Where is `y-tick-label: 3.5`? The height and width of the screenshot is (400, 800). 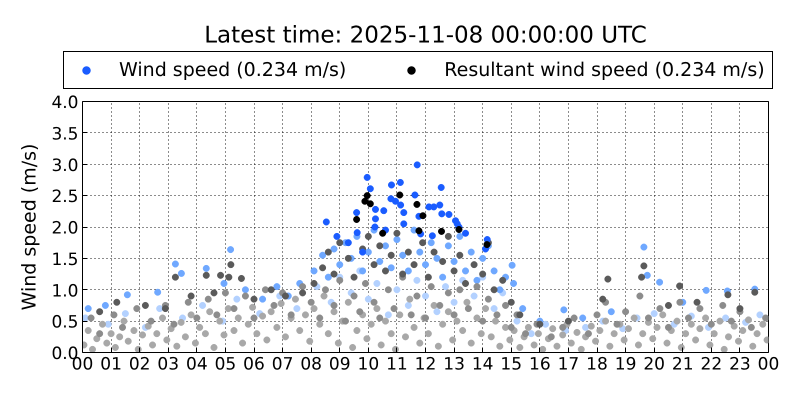
y-tick-label: 3.5 is located at coordinates (65, 134).